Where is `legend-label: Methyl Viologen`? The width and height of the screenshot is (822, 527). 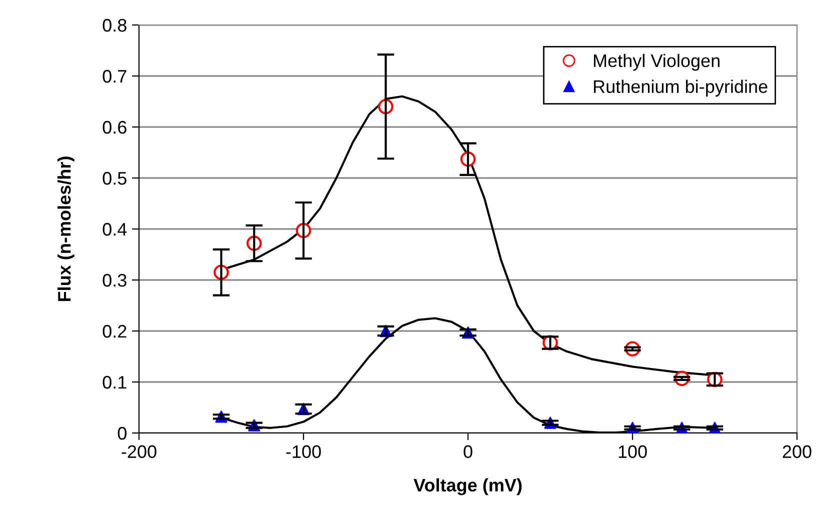 legend-label: Methyl Viologen is located at coordinates (657, 62).